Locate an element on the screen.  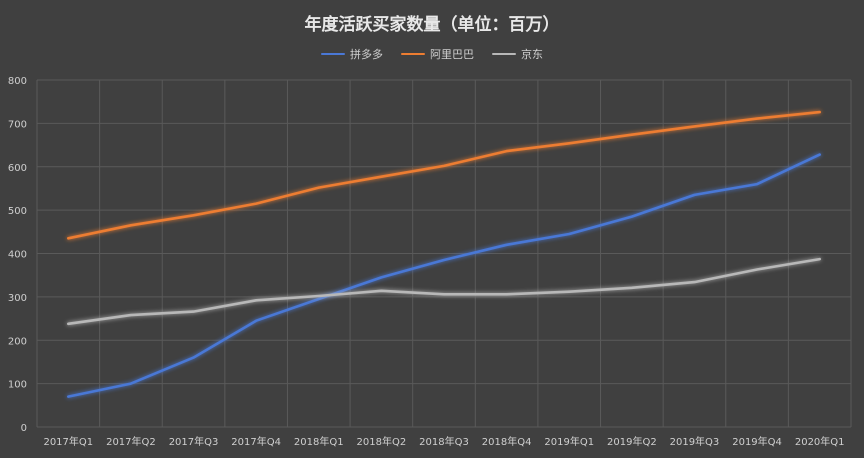
x-tick-label: 2017年Q2 is located at coordinates (131, 441).